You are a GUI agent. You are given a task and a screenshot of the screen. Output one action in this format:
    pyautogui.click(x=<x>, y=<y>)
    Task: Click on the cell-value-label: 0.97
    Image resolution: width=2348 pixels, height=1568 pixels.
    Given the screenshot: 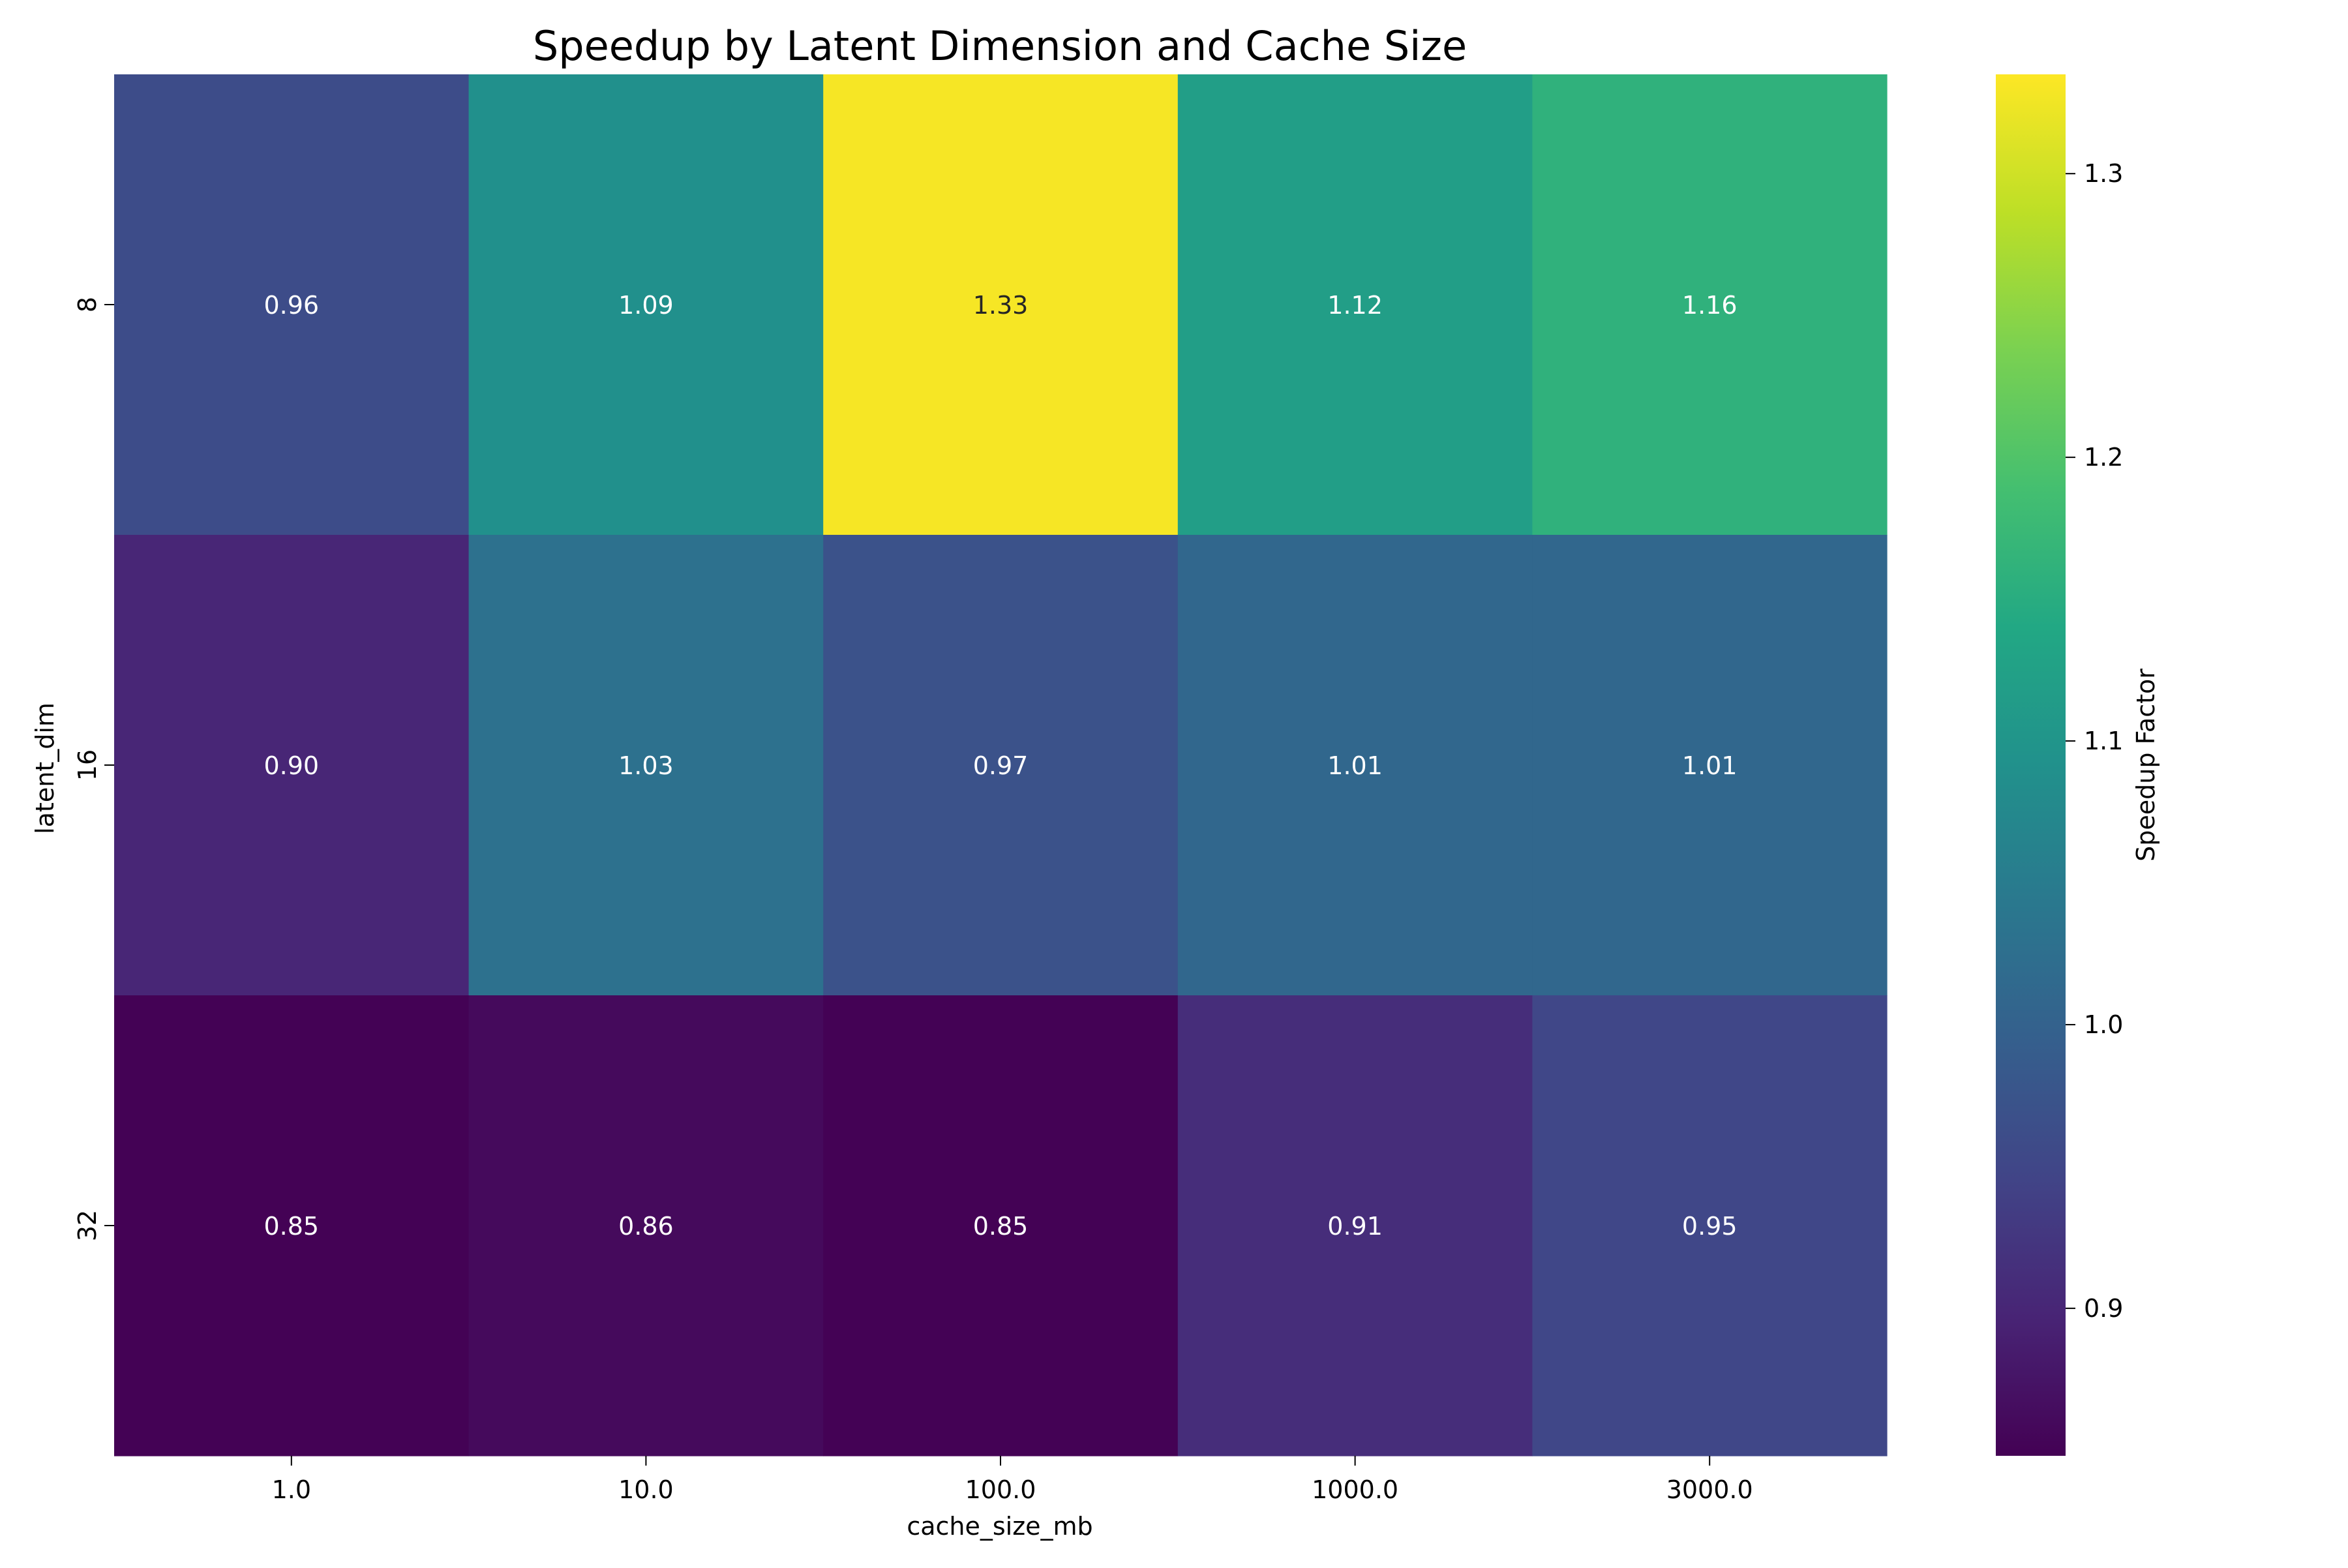 What is the action you would take?
    pyautogui.click(x=1001, y=765)
    